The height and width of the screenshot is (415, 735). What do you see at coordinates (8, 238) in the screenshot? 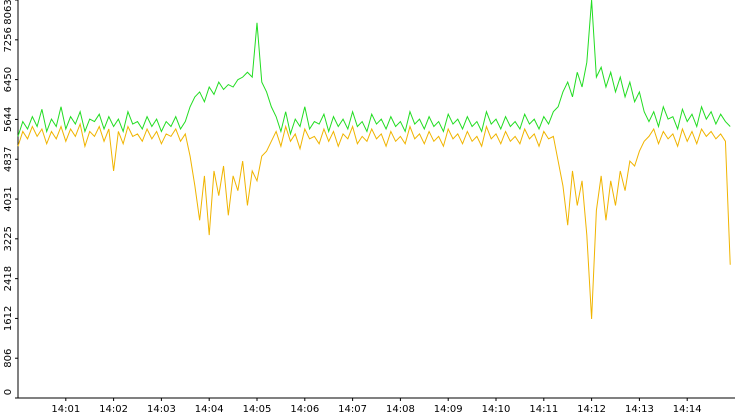
I see `y-tick-label: 3225` at bounding box center [8, 238].